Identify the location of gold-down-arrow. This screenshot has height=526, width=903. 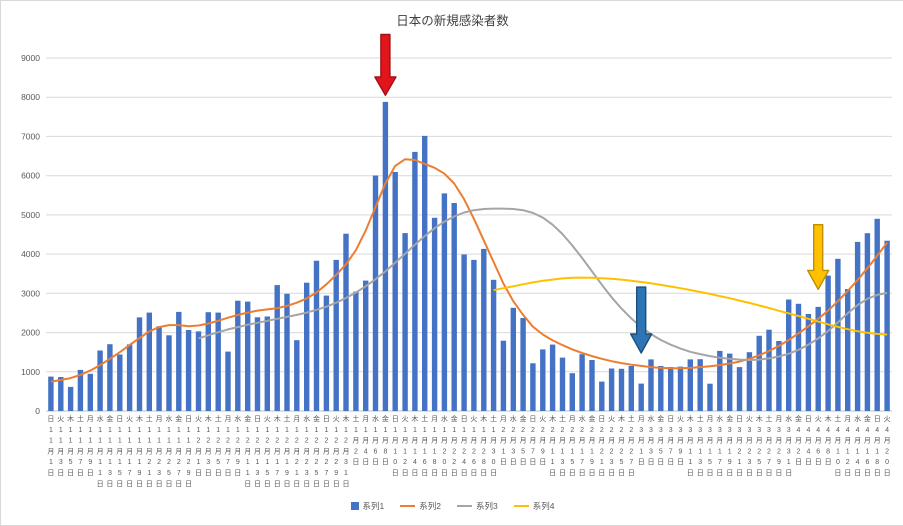
(818, 257).